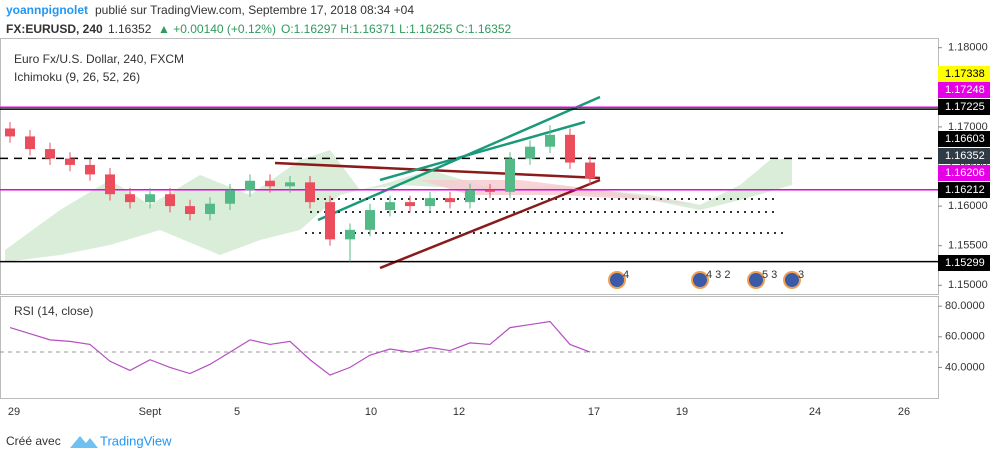 The width and height of the screenshot is (996, 460). What do you see at coordinates (968, 127) in the screenshot?
I see `y-tick-label: 1.17000` at bounding box center [968, 127].